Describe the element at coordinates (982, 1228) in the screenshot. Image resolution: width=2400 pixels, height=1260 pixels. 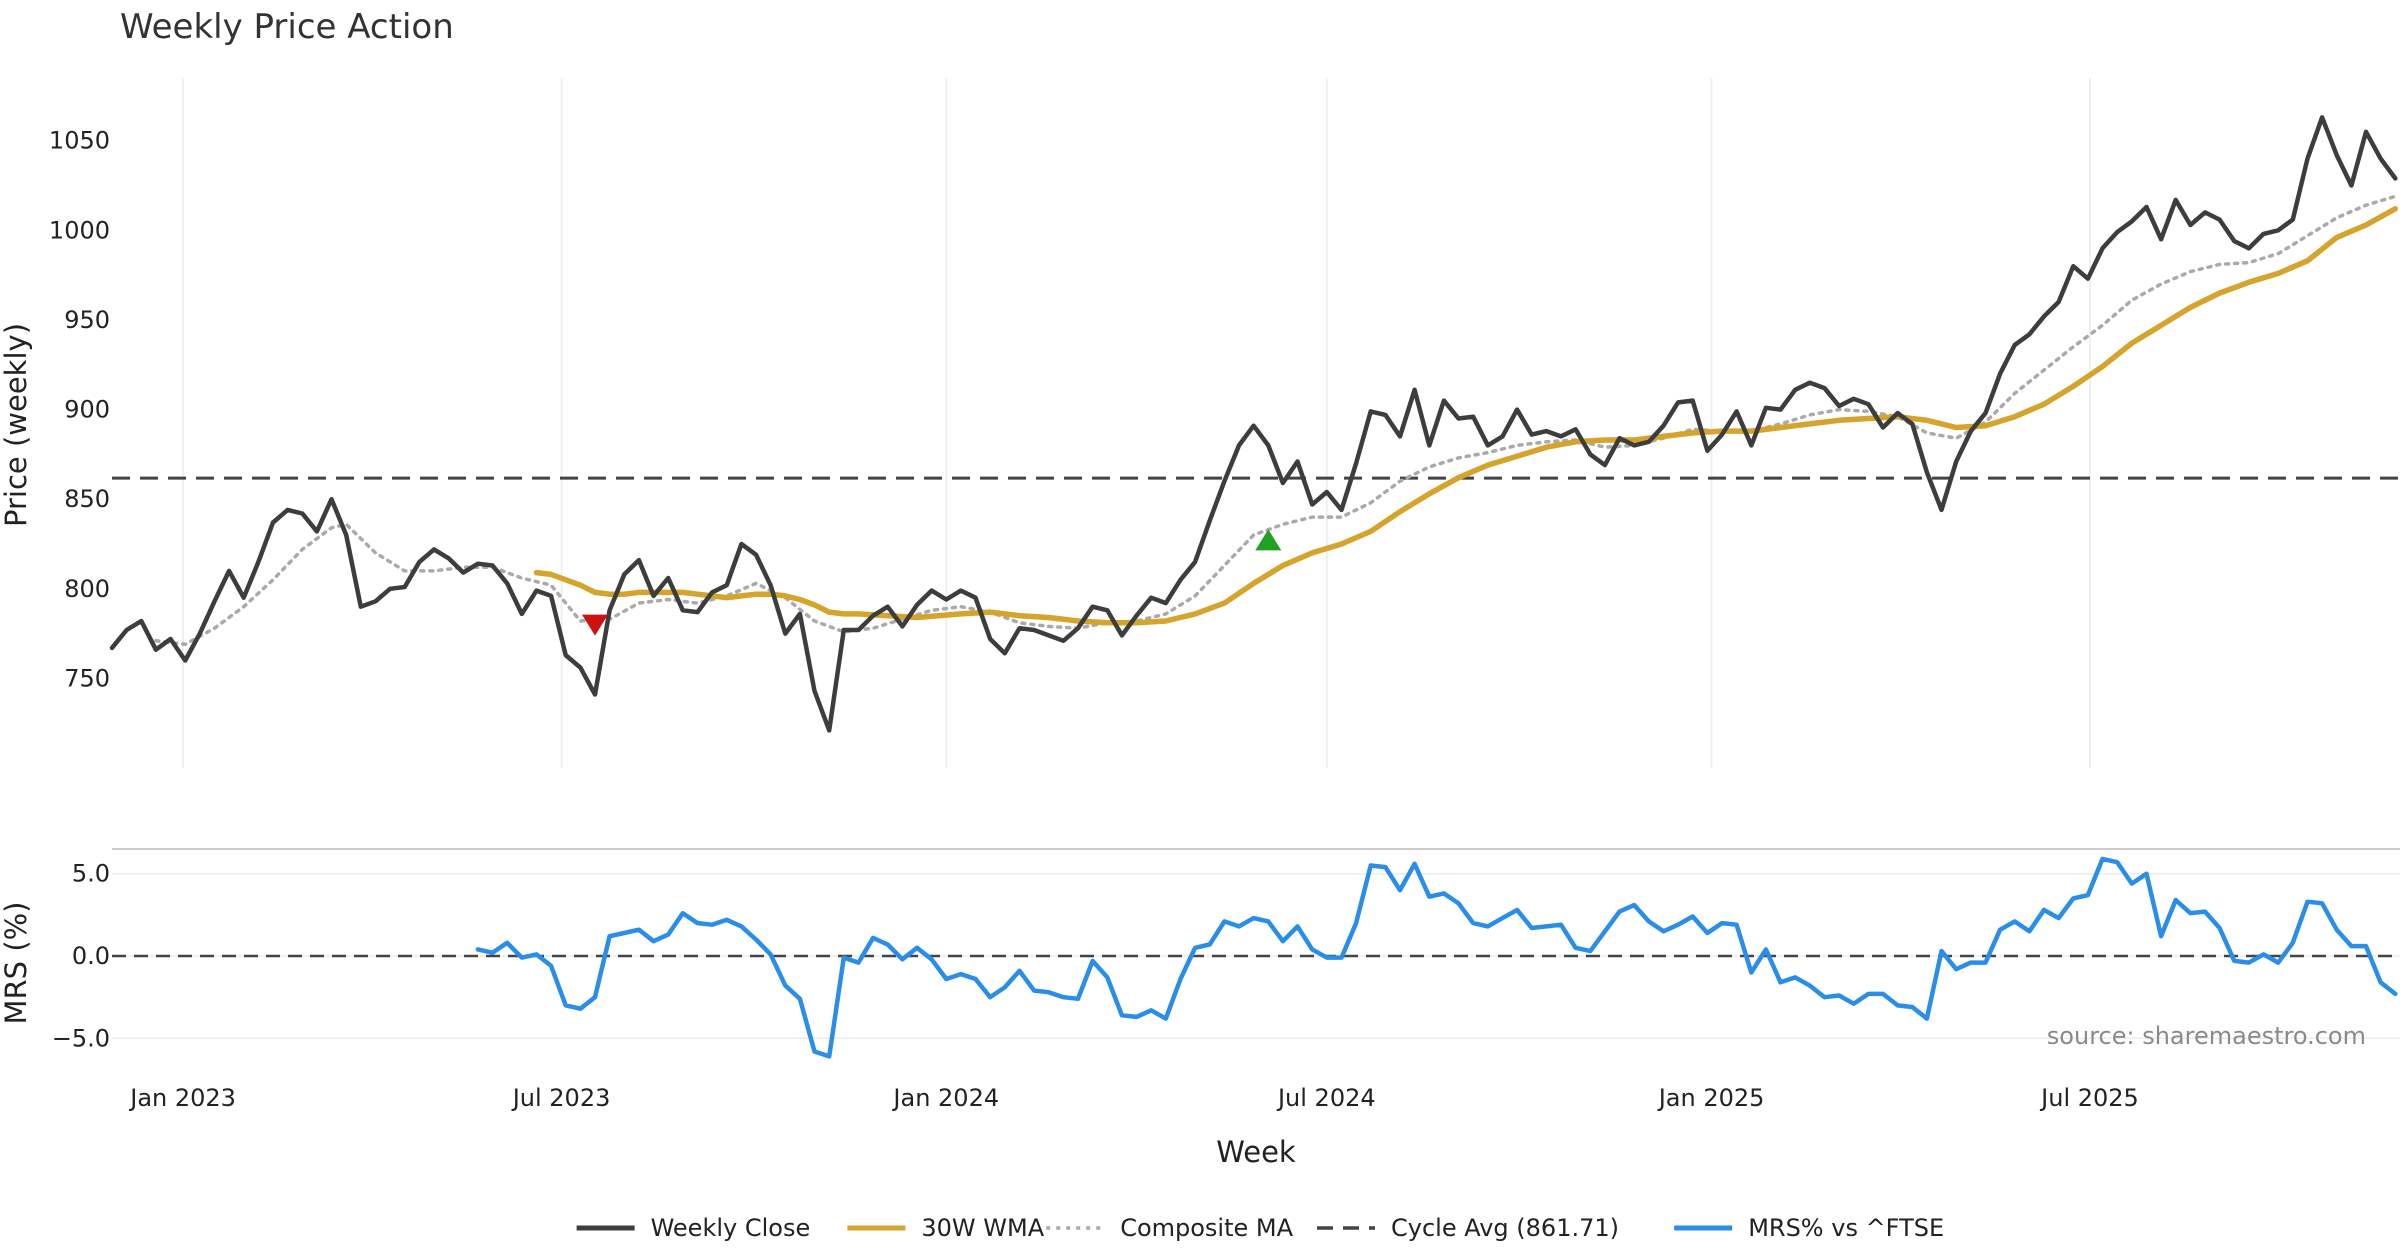
I see `legend-label: 30W WMA` at that location.